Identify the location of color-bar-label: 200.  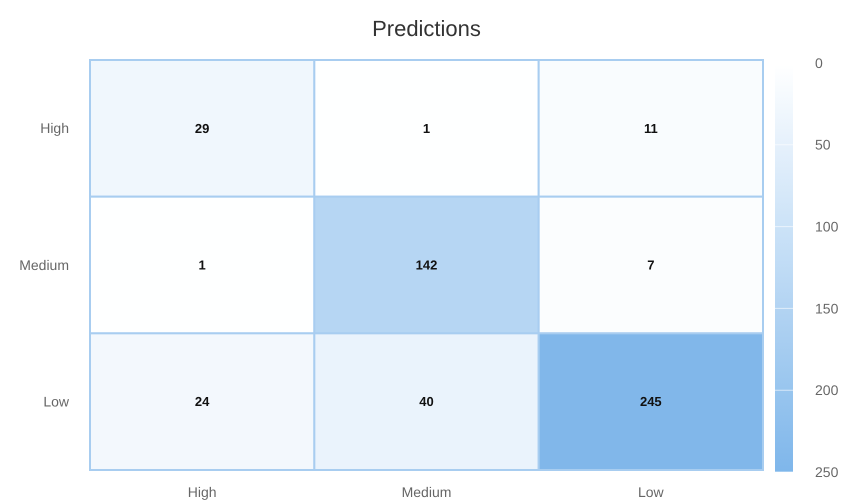
(827, 390).